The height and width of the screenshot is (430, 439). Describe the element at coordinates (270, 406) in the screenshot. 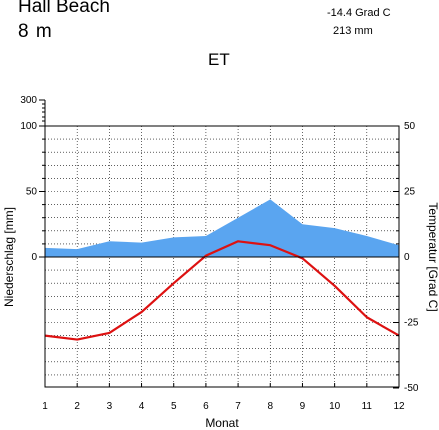

I see `x-tick-label: 8` at that location.